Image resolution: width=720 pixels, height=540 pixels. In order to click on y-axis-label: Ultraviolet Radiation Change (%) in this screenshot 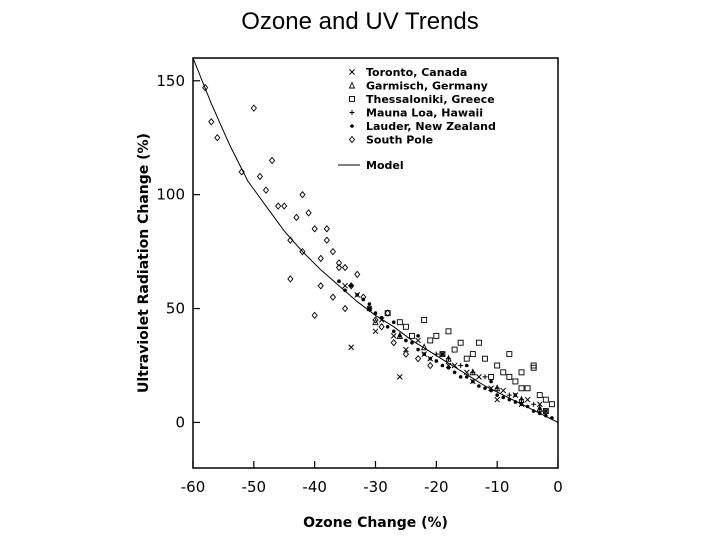, I will do `click(144, 263)`.